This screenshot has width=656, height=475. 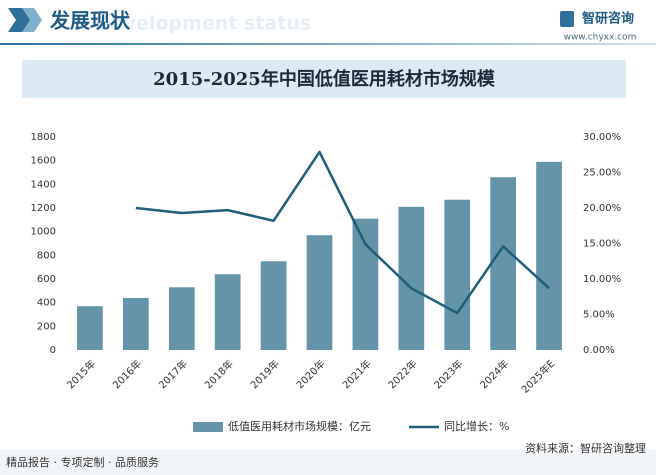 I want to click on y2-tick-label: 30.00%, so click(x=602, y=137).